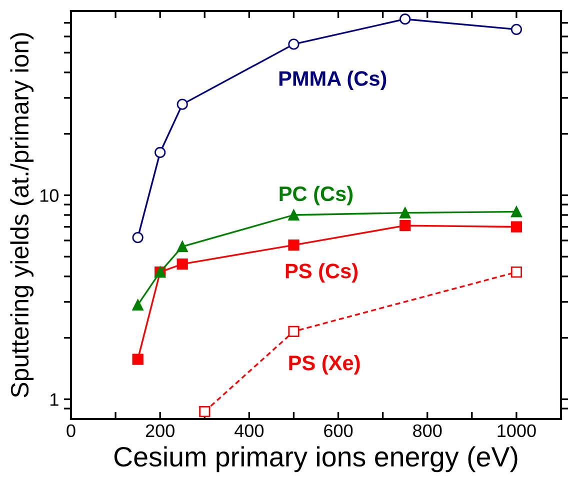 This screenshot has width=571, height=486. I want to click on x-tick-label: 0, so click(71, 431).